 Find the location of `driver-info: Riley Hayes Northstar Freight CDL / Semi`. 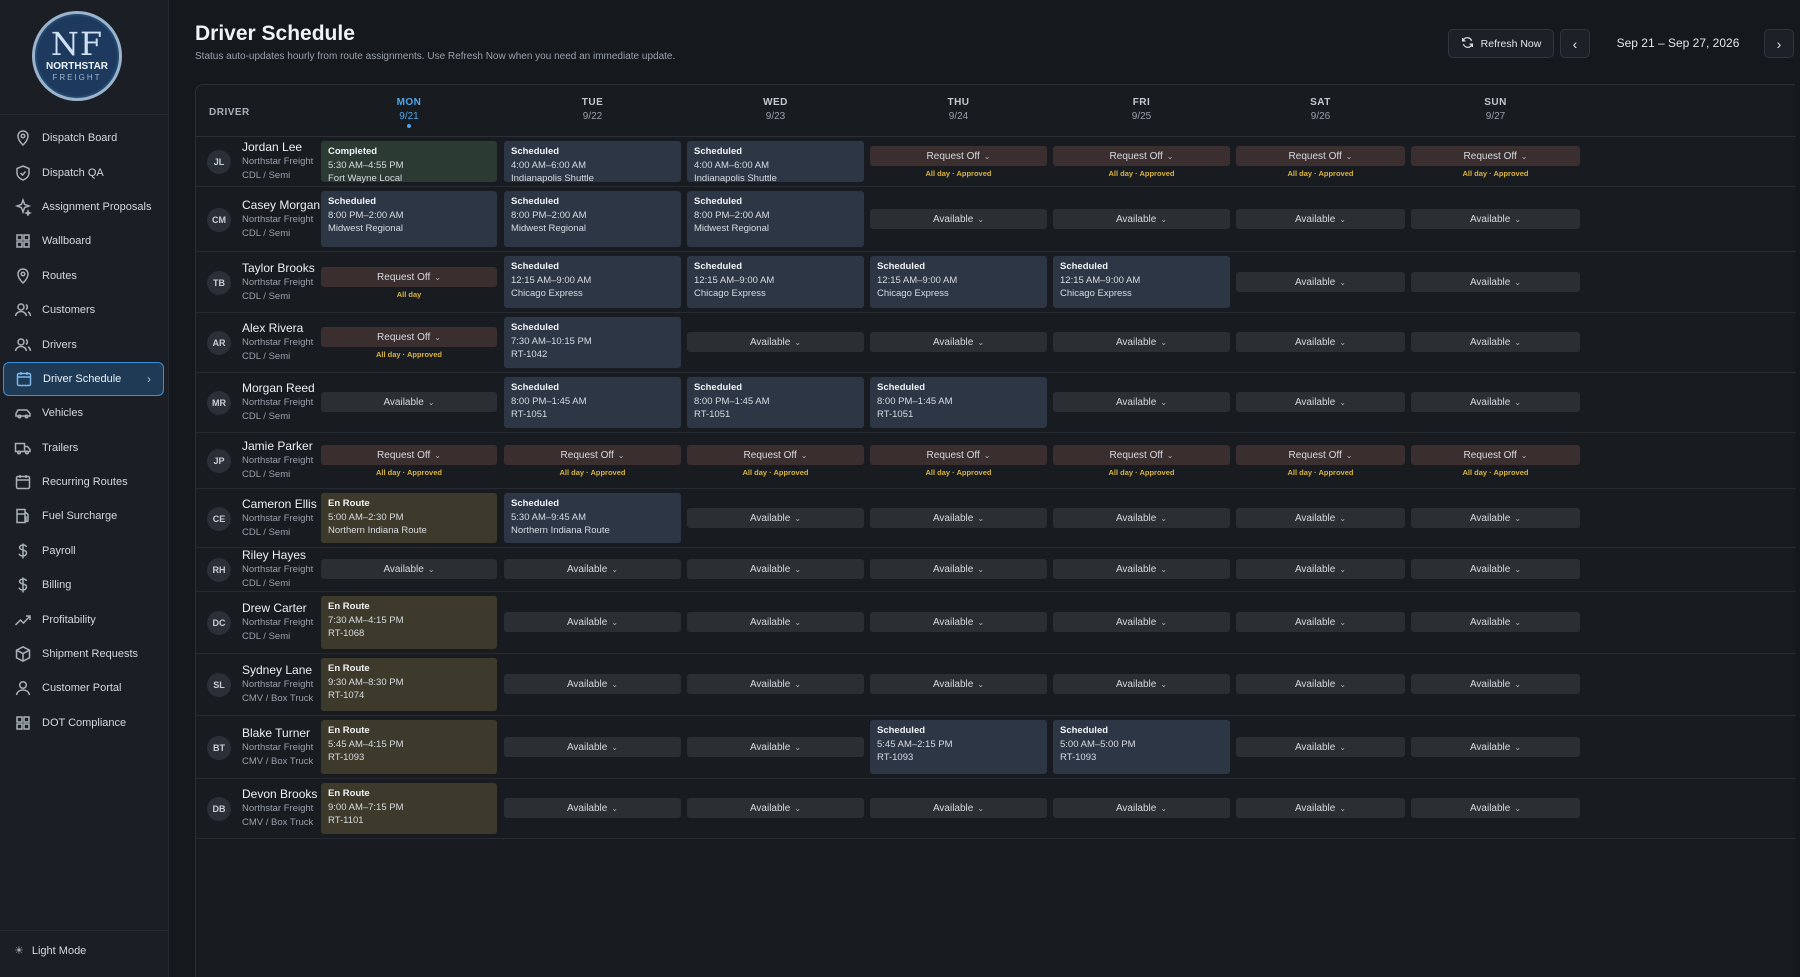

driver-info: Riley Hayes Northstar Freight CDL / Semi is located at coordinates (287, 569).